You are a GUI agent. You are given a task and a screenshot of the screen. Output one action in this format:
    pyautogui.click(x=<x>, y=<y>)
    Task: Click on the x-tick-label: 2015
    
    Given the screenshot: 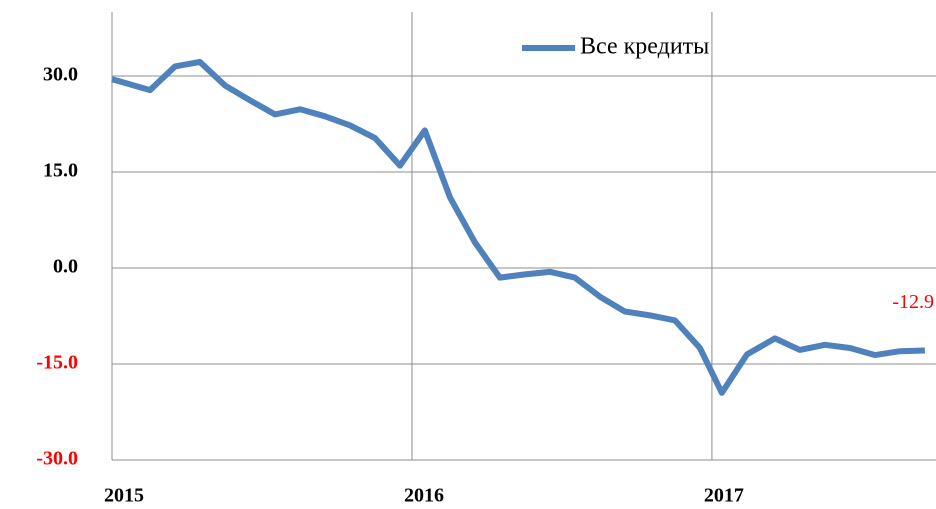 What is the action you would take?
    pyautogui.click(x=124, y=496)
    